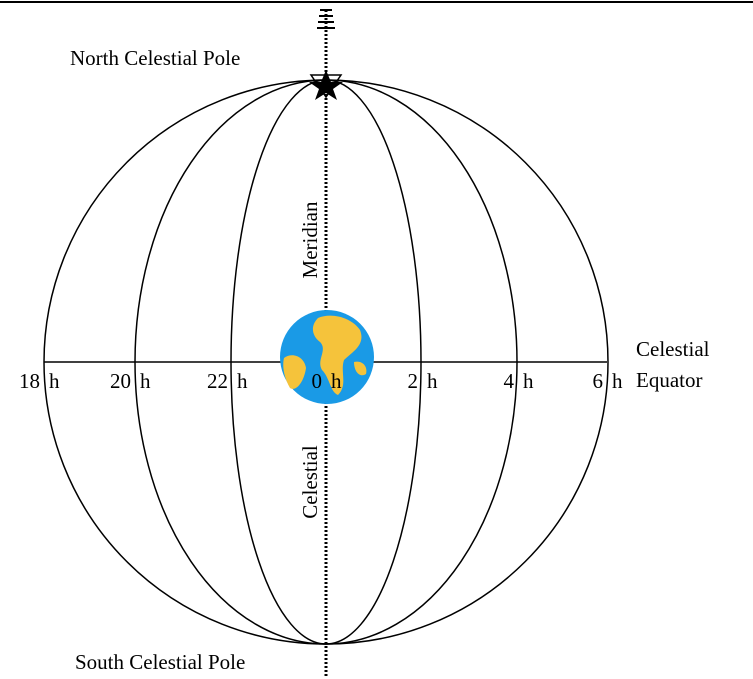 The width and height of the screenshot is (753, 679). What do you see at coordinates (326, 19) in the screenshot?
I see `axis-arrow` at bounding box center [326, 19].